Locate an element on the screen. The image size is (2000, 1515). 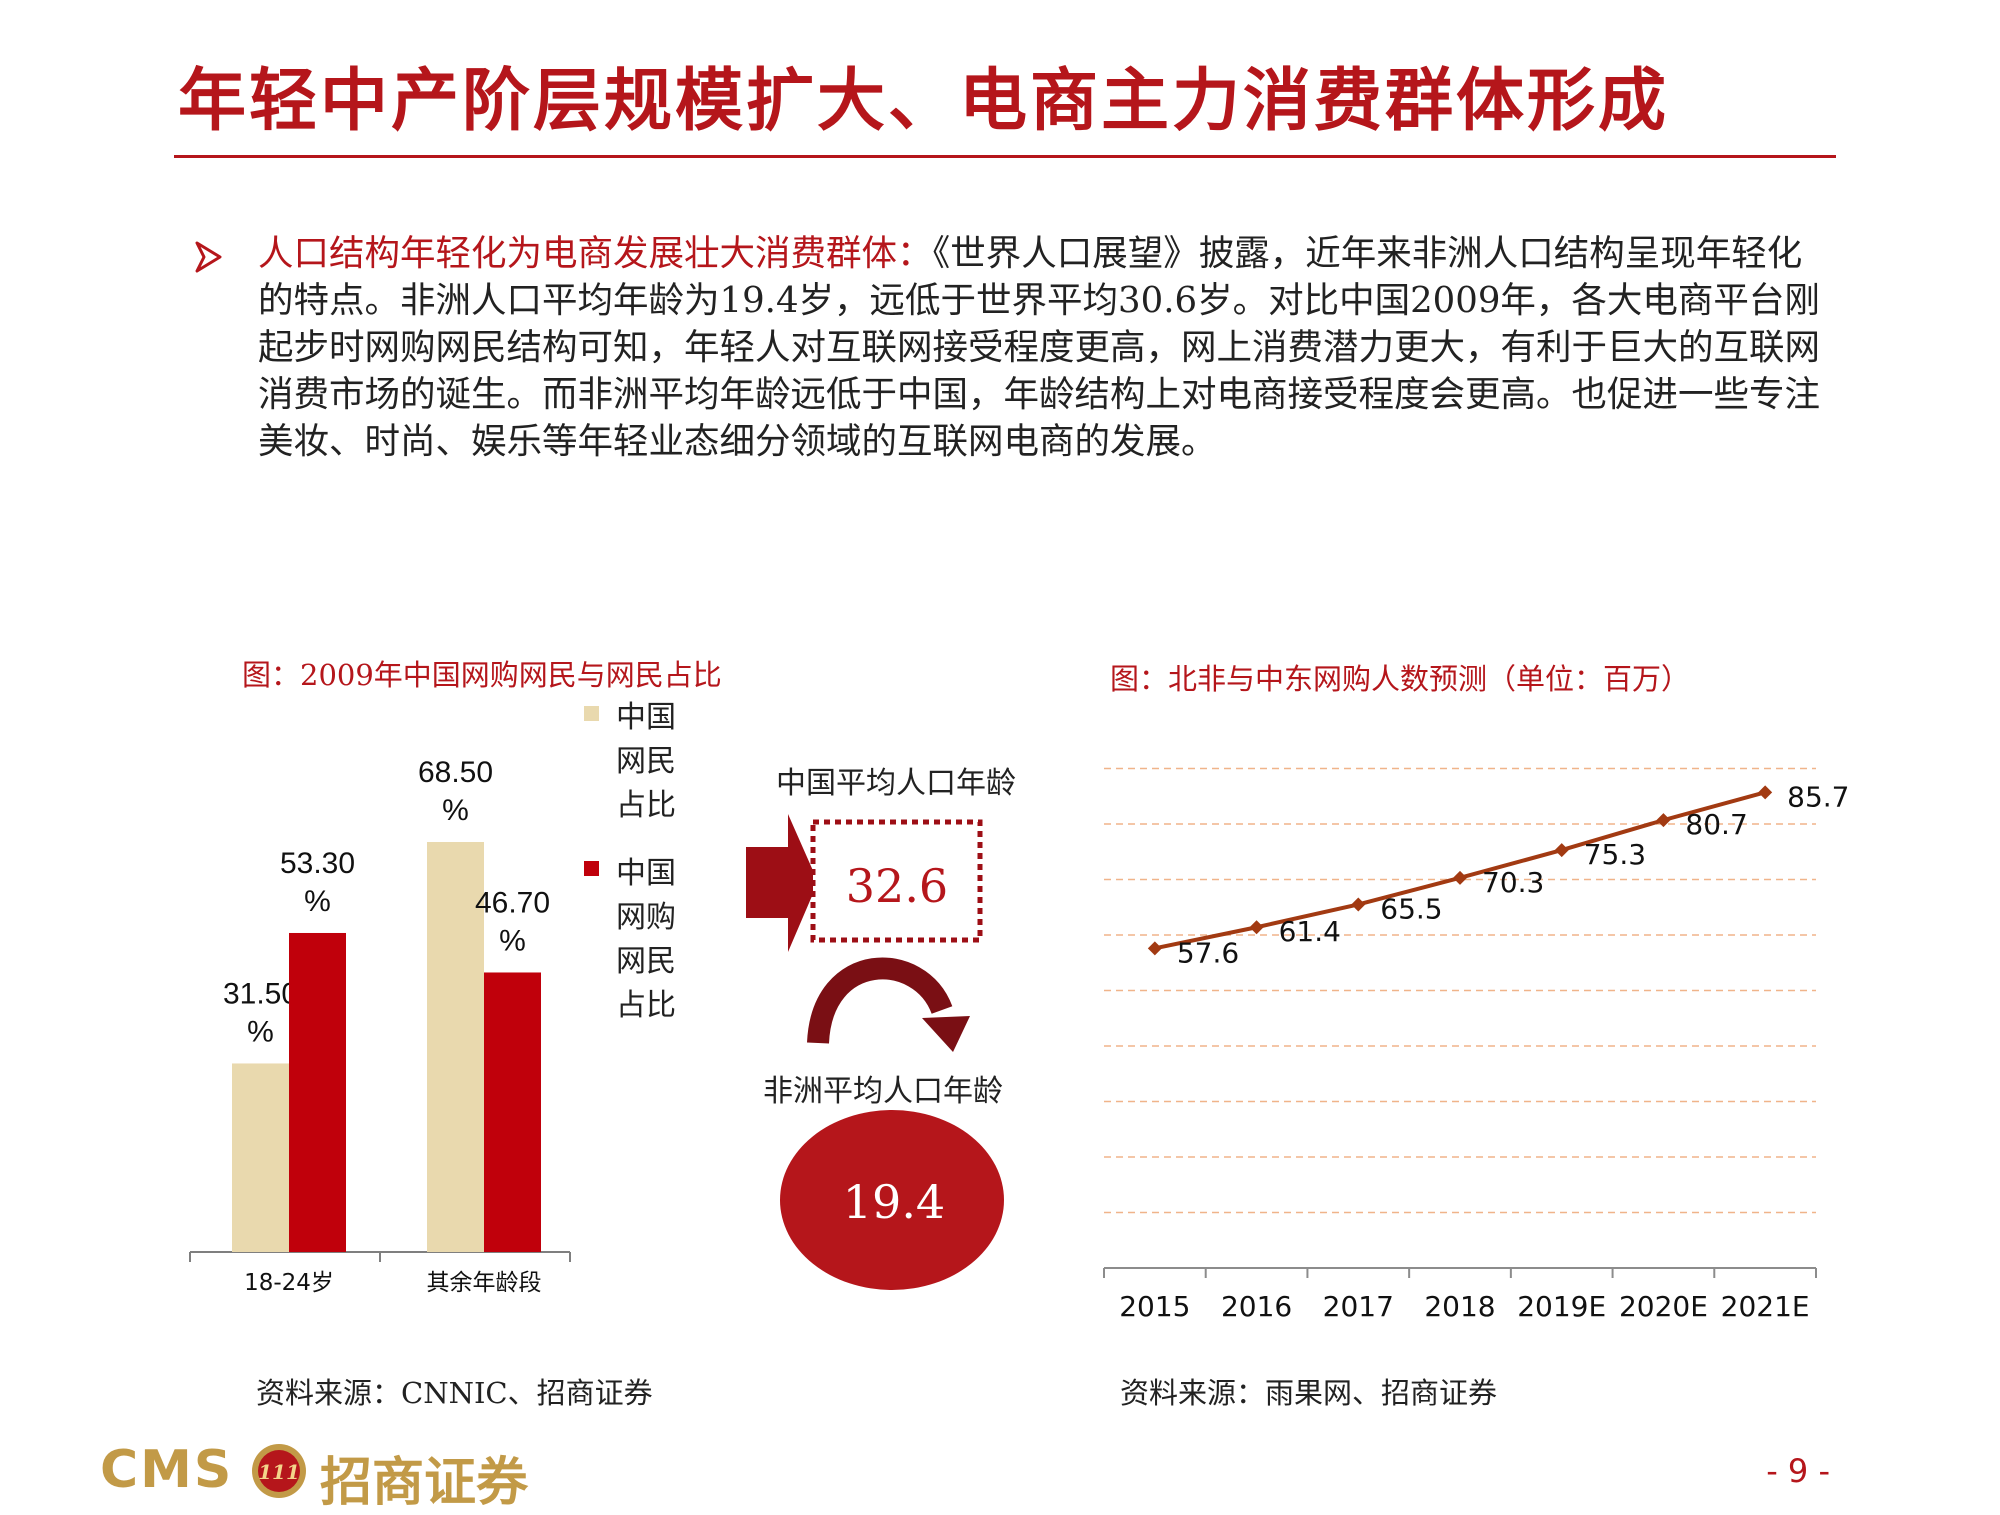
footer-logo-latin: CMS is located at coordinates (167, 1470).